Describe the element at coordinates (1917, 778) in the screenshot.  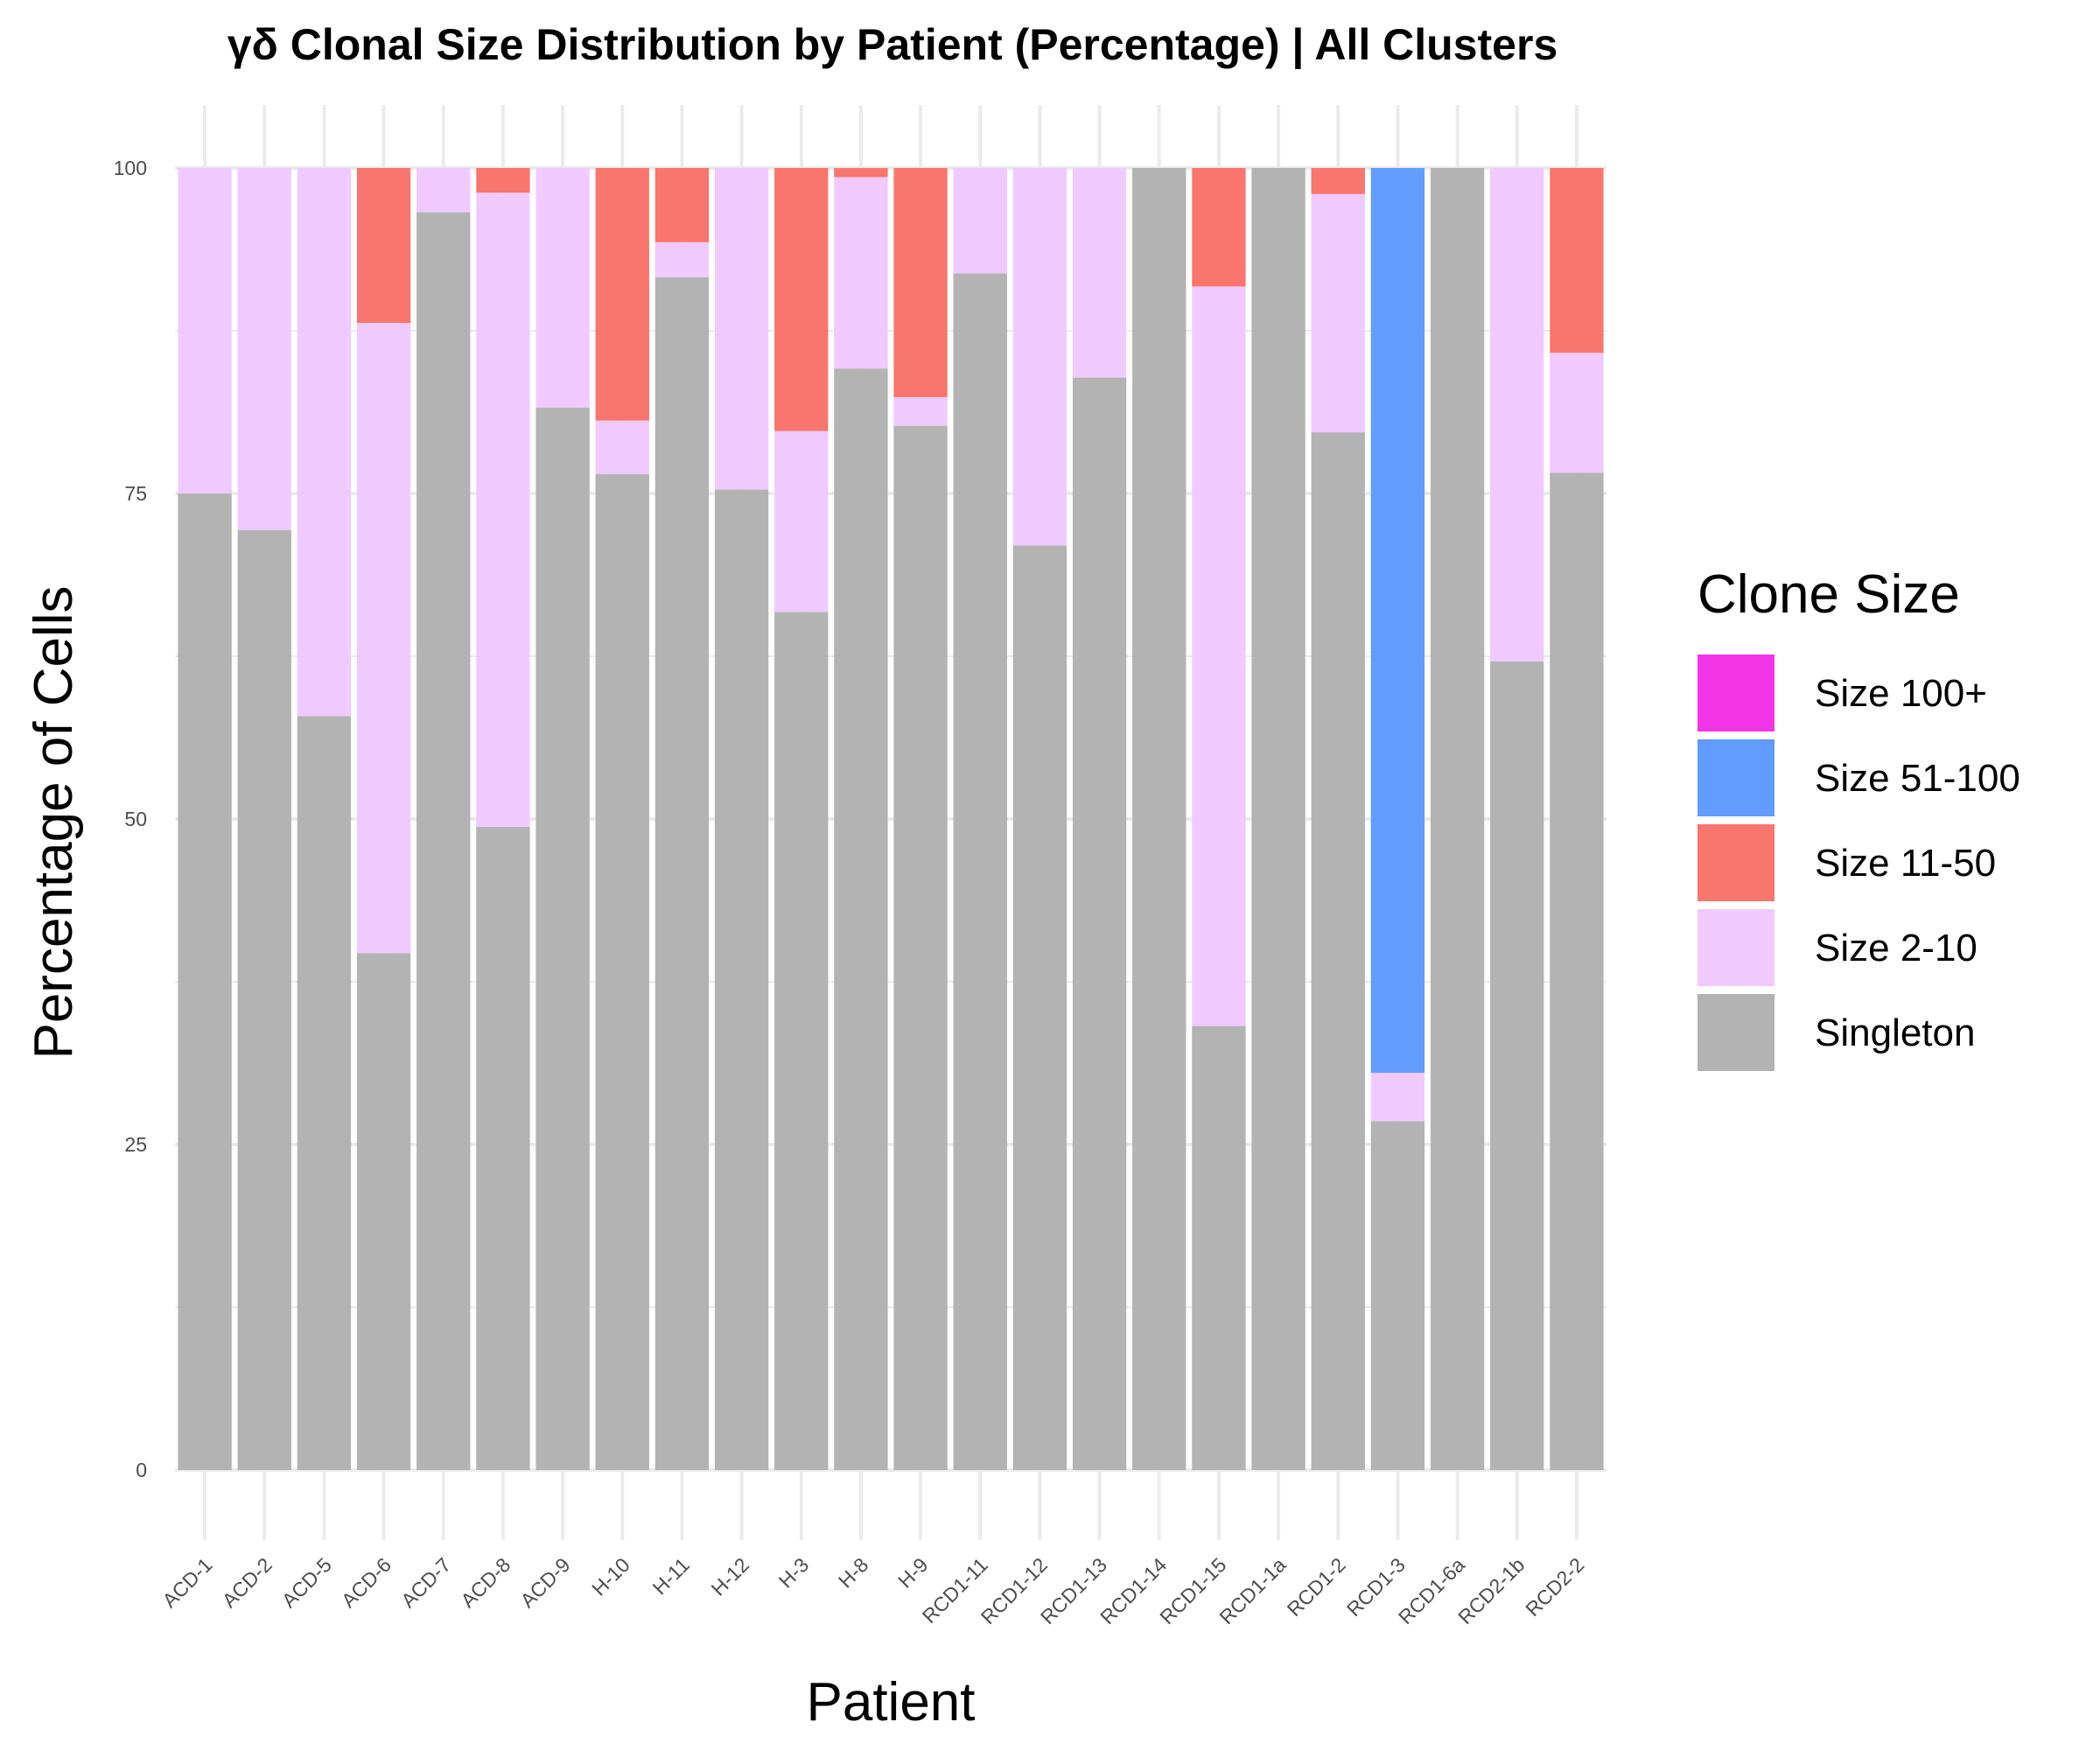
I see `legend-label: Size 51-100` at that location.